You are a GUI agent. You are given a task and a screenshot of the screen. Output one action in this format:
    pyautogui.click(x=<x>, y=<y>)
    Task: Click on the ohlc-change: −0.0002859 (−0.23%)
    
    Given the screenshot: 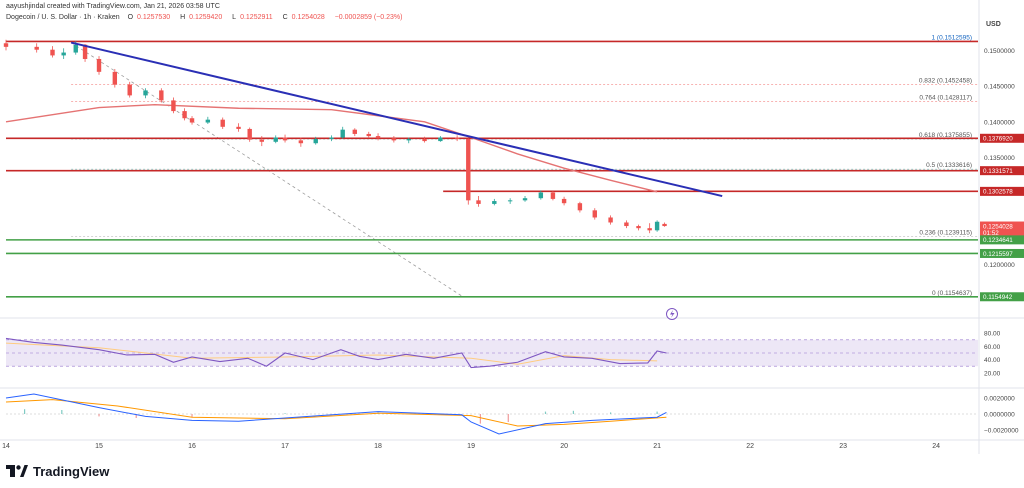 What is the action you would take?
    pyautogui.click(x=368, y=17)
    